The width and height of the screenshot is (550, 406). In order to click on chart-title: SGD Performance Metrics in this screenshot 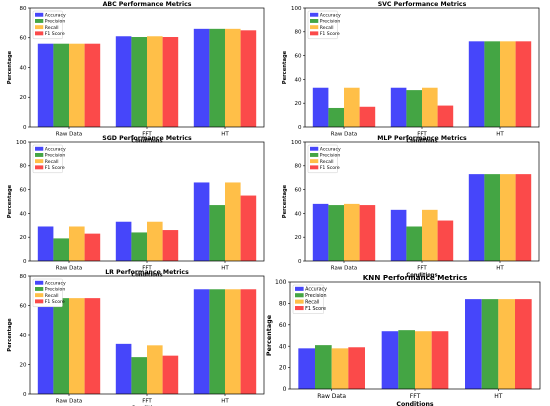, I will do `click(147, 138)`.